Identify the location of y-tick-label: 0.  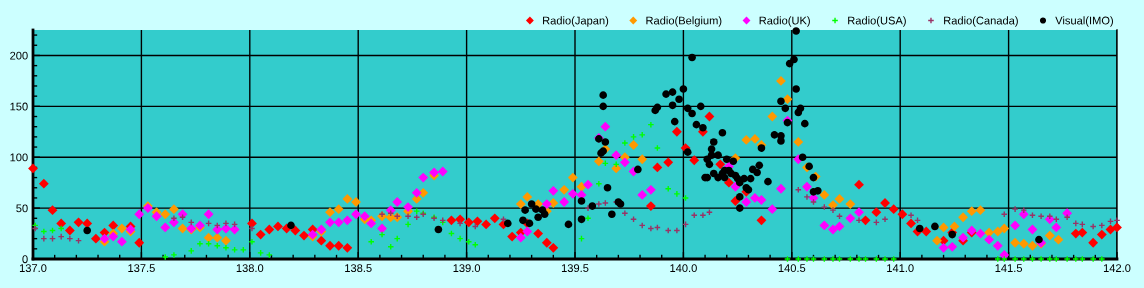
(25, 259).